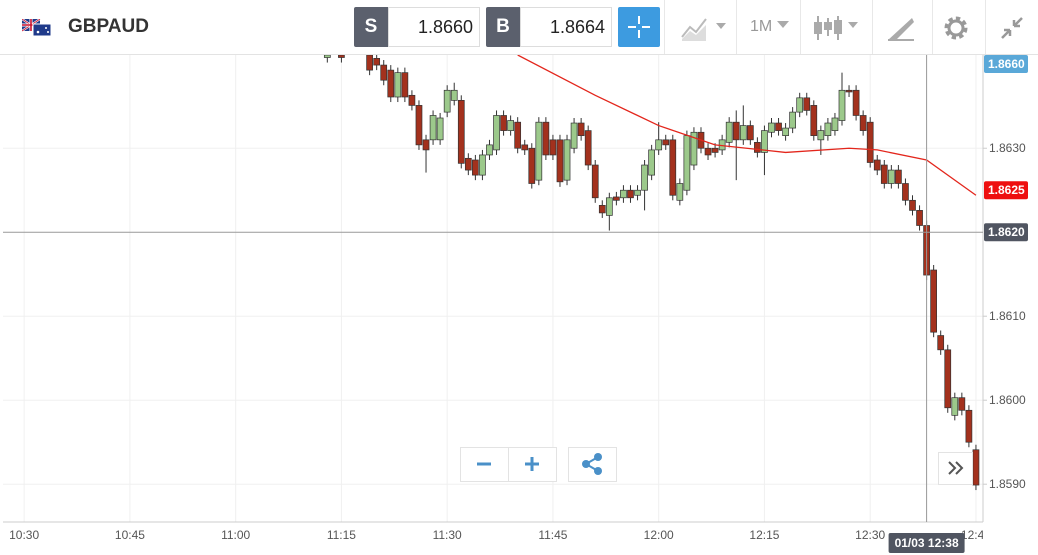  I want to click on timeframe-button: 1M, so click(761, 26).